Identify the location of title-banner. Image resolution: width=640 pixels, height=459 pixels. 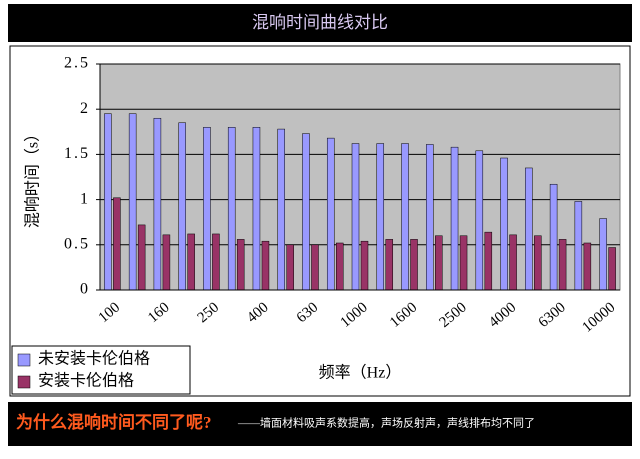
(320, 23).